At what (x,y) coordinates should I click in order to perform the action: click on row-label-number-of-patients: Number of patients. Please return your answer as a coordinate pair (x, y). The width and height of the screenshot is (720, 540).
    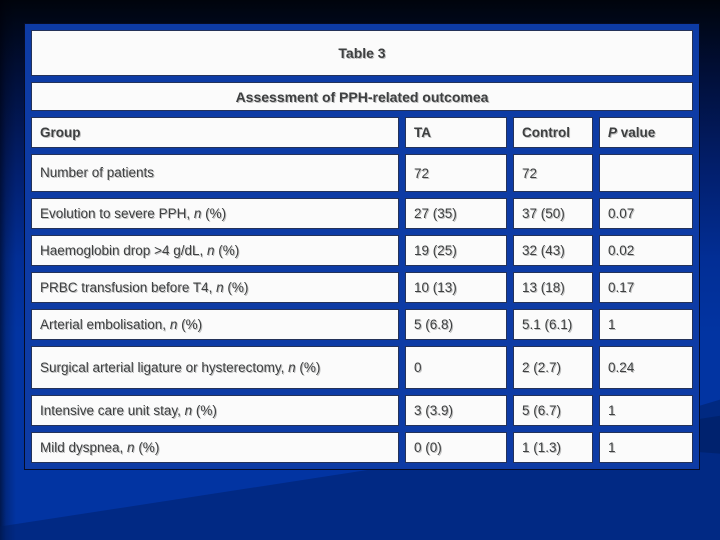
    Looking at the image, I should click on (215, 173).